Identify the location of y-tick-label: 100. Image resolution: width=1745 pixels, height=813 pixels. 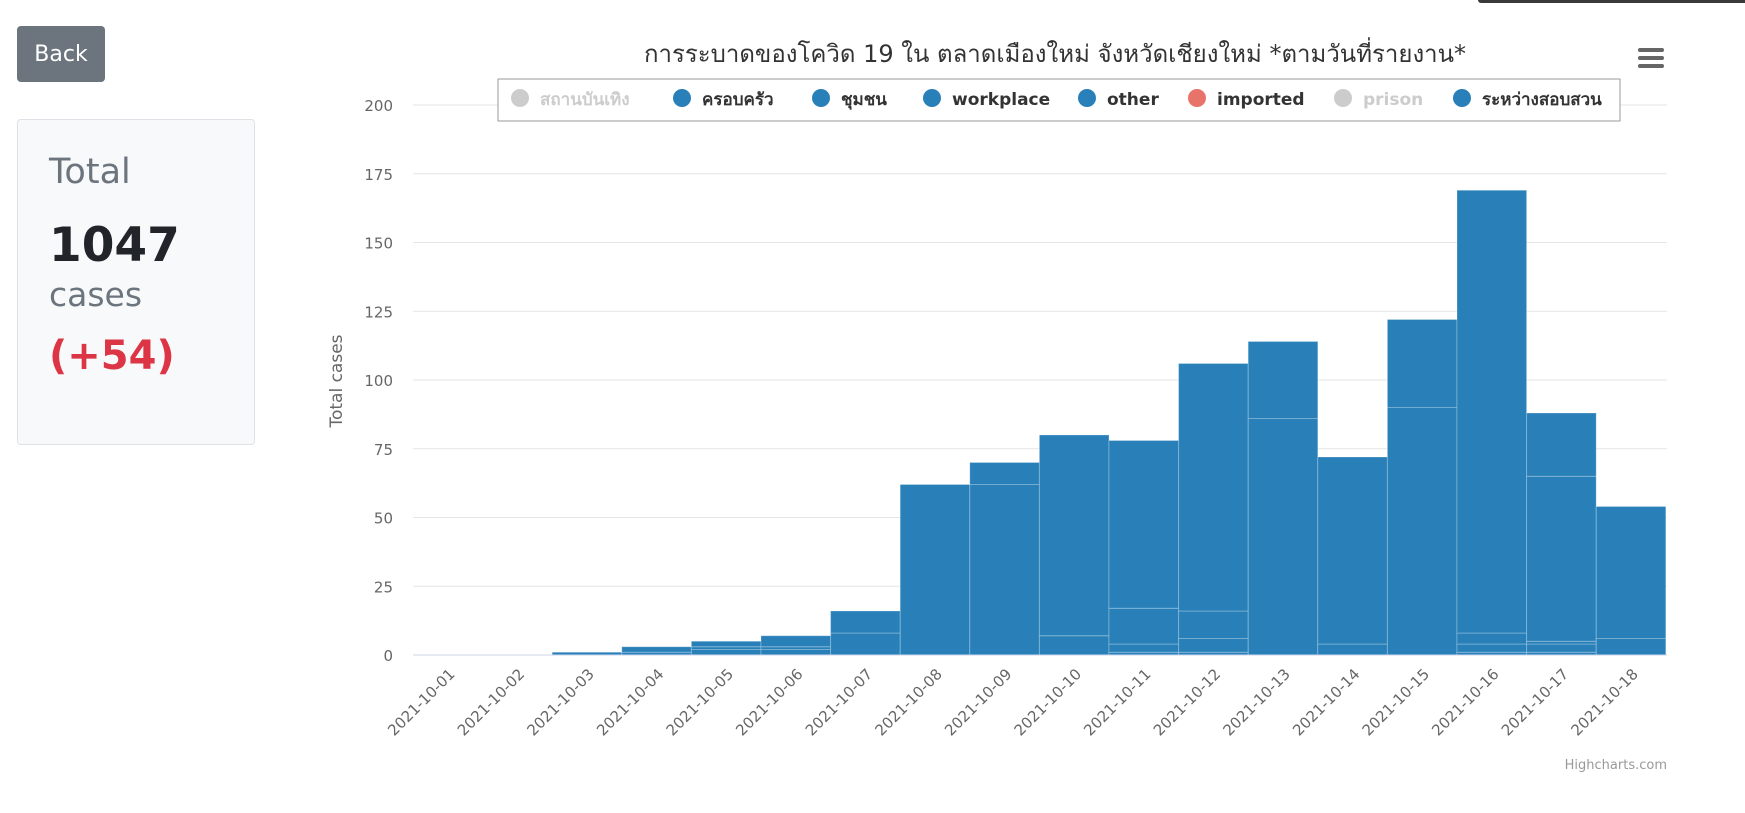
(378, 381).